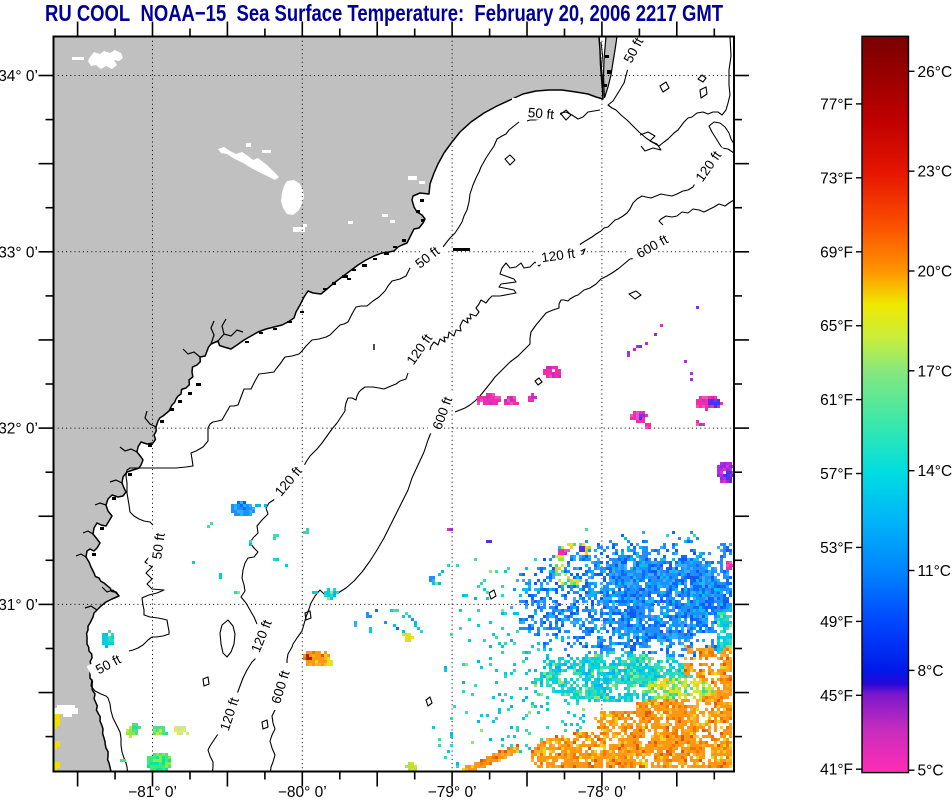 Image resolution: width=952 pixels, height=806 pixels. I want to click on svg-text: 23°C, so click(935, 172).